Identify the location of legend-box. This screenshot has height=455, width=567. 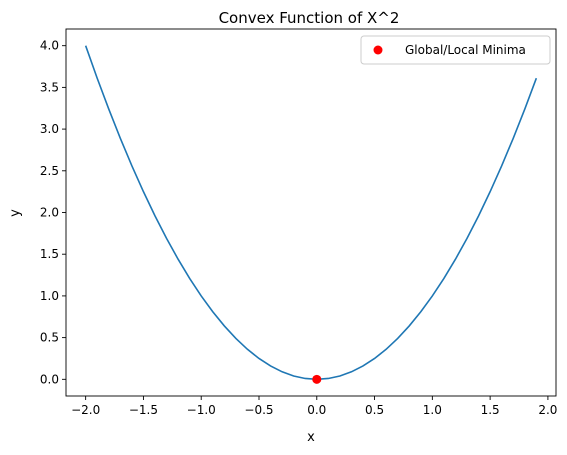
(455, 50).